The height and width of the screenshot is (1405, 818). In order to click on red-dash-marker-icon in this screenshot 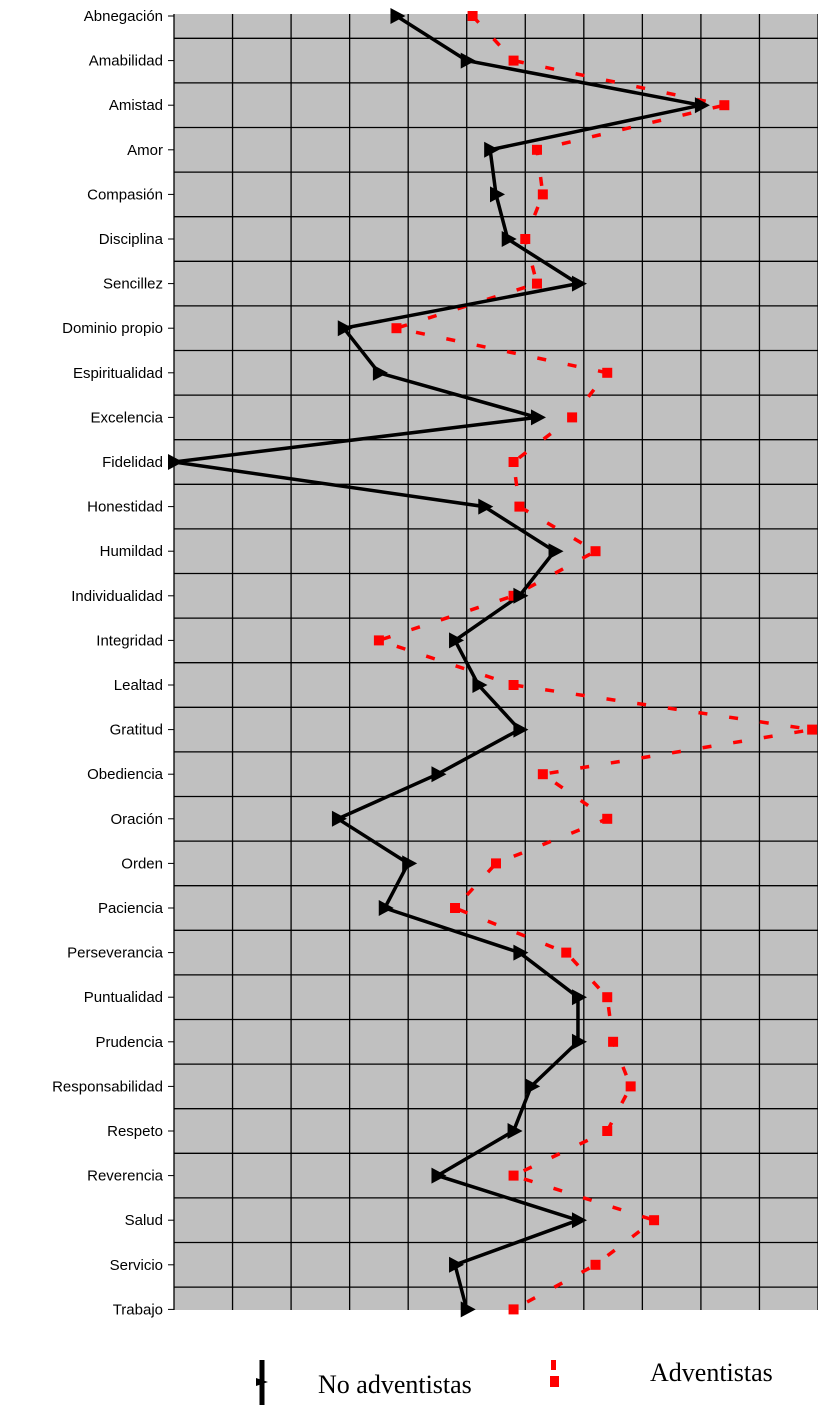, I will do `click(554, 1373)`.